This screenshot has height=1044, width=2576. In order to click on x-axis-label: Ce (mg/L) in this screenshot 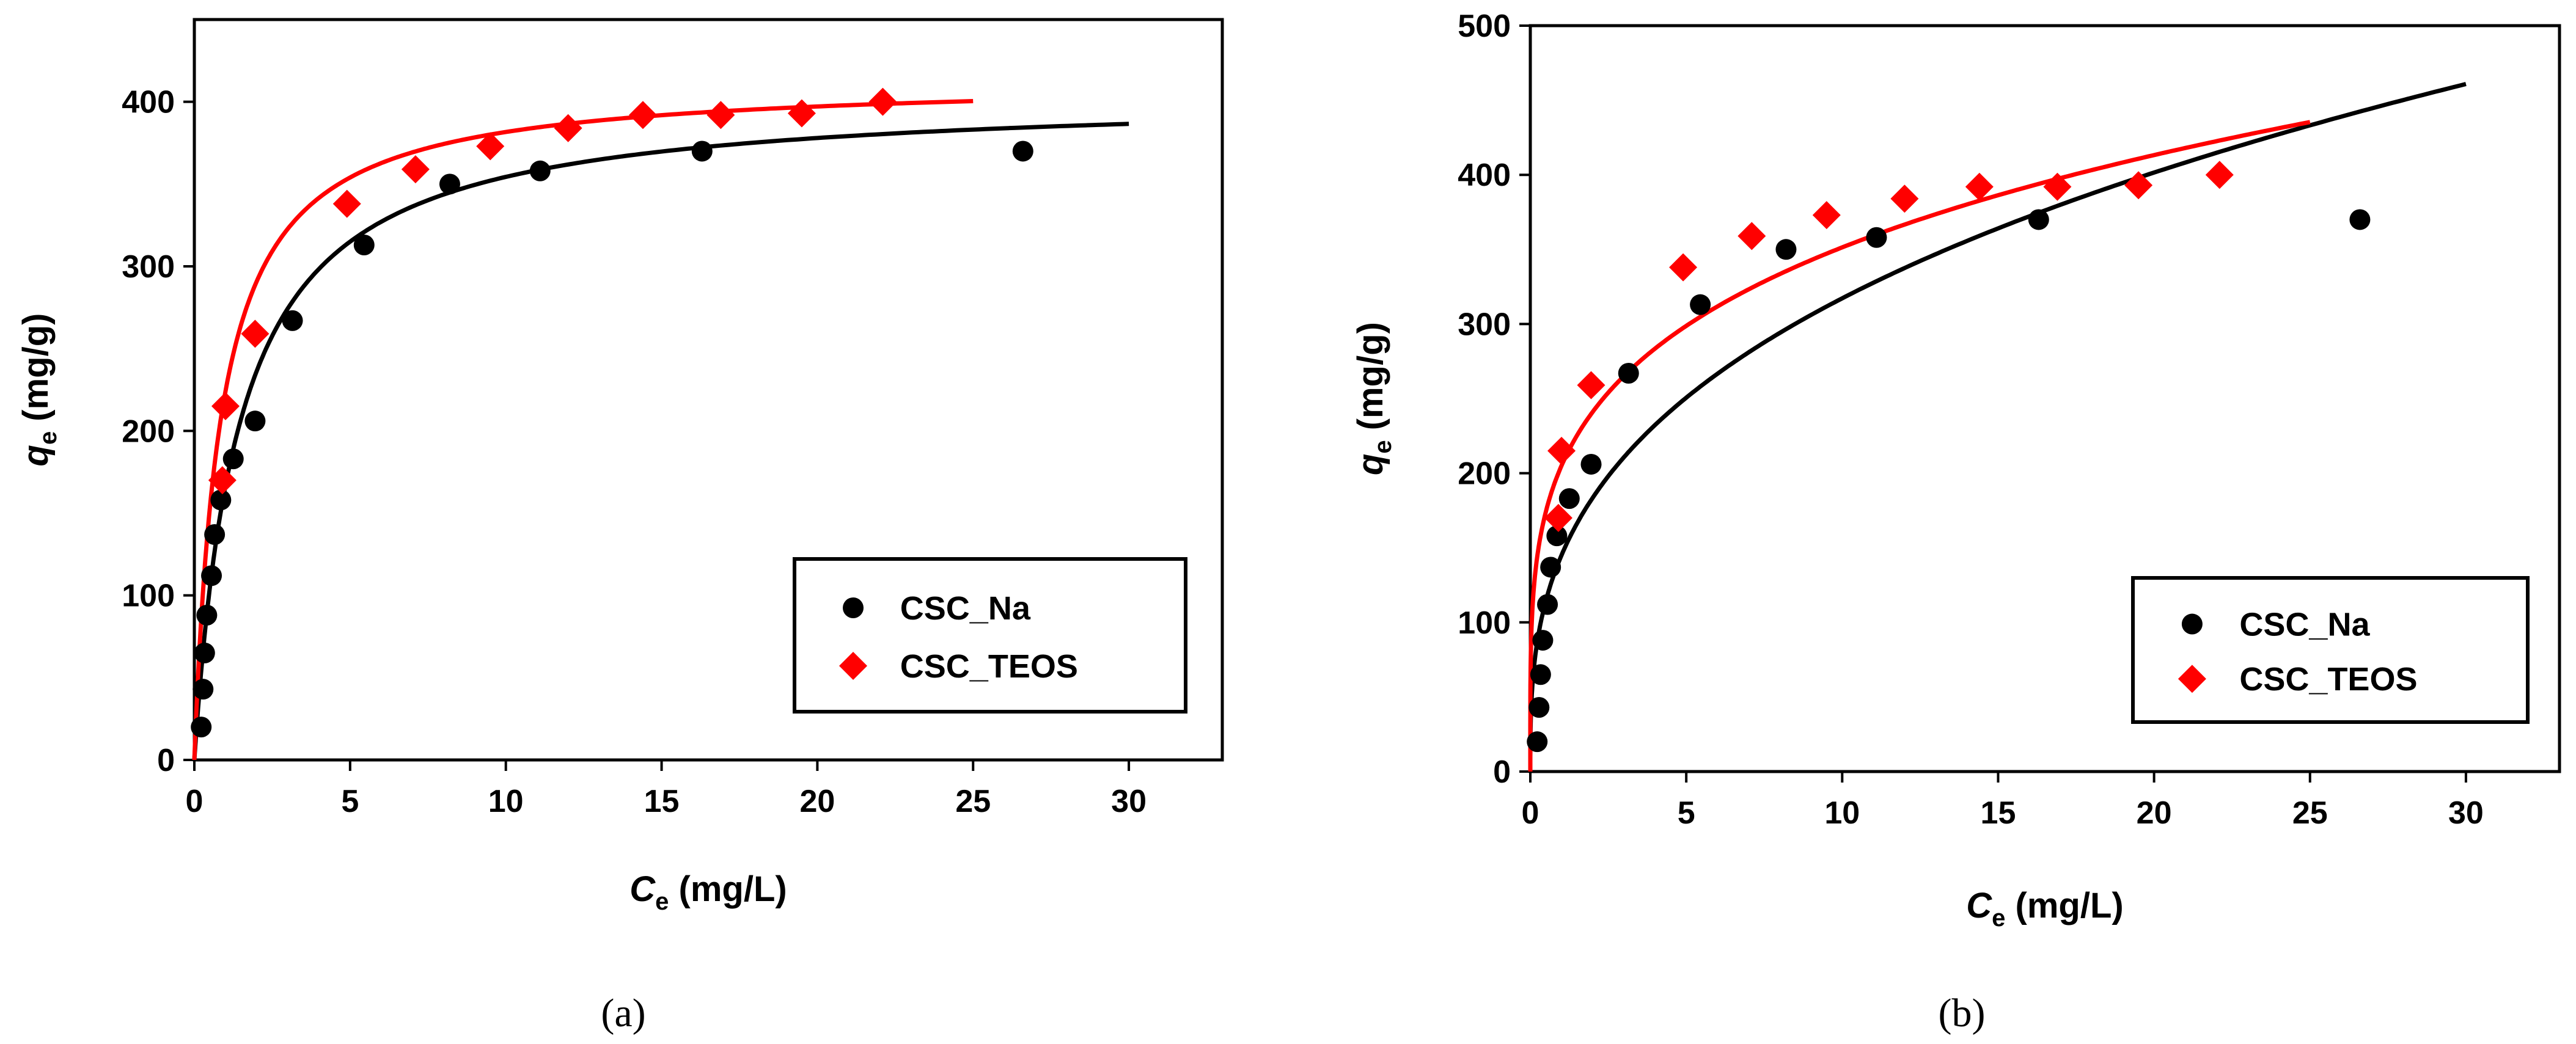, I will do `click(2044, 909)`.